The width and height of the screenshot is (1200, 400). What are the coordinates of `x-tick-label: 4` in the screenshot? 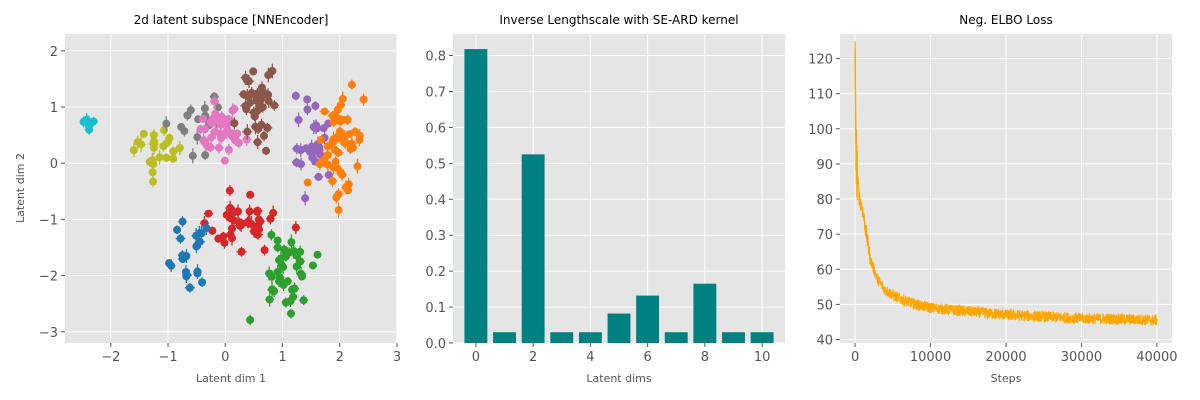 It's located at (590, 357).